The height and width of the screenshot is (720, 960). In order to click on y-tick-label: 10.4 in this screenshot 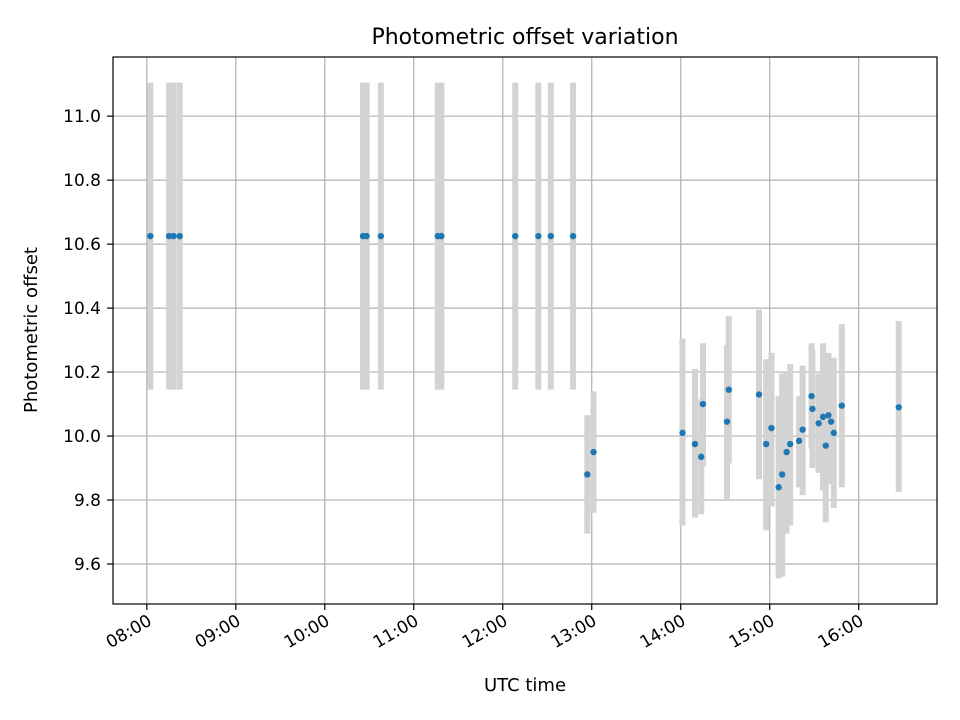, I will do `click(82, 309)`.